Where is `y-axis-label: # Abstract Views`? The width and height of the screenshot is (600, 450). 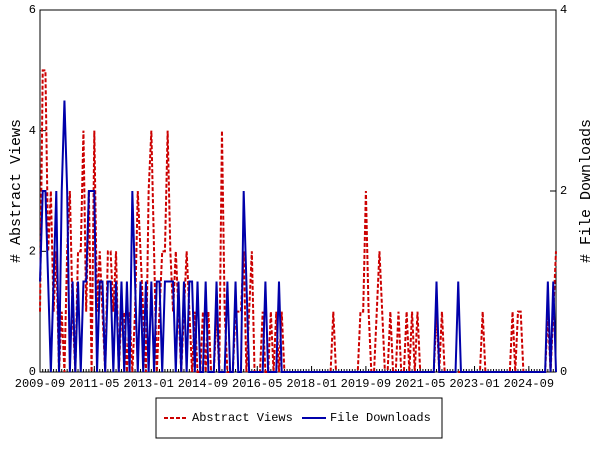
y-axis-label: # Abstract Views is located at coordinates (16, 191).